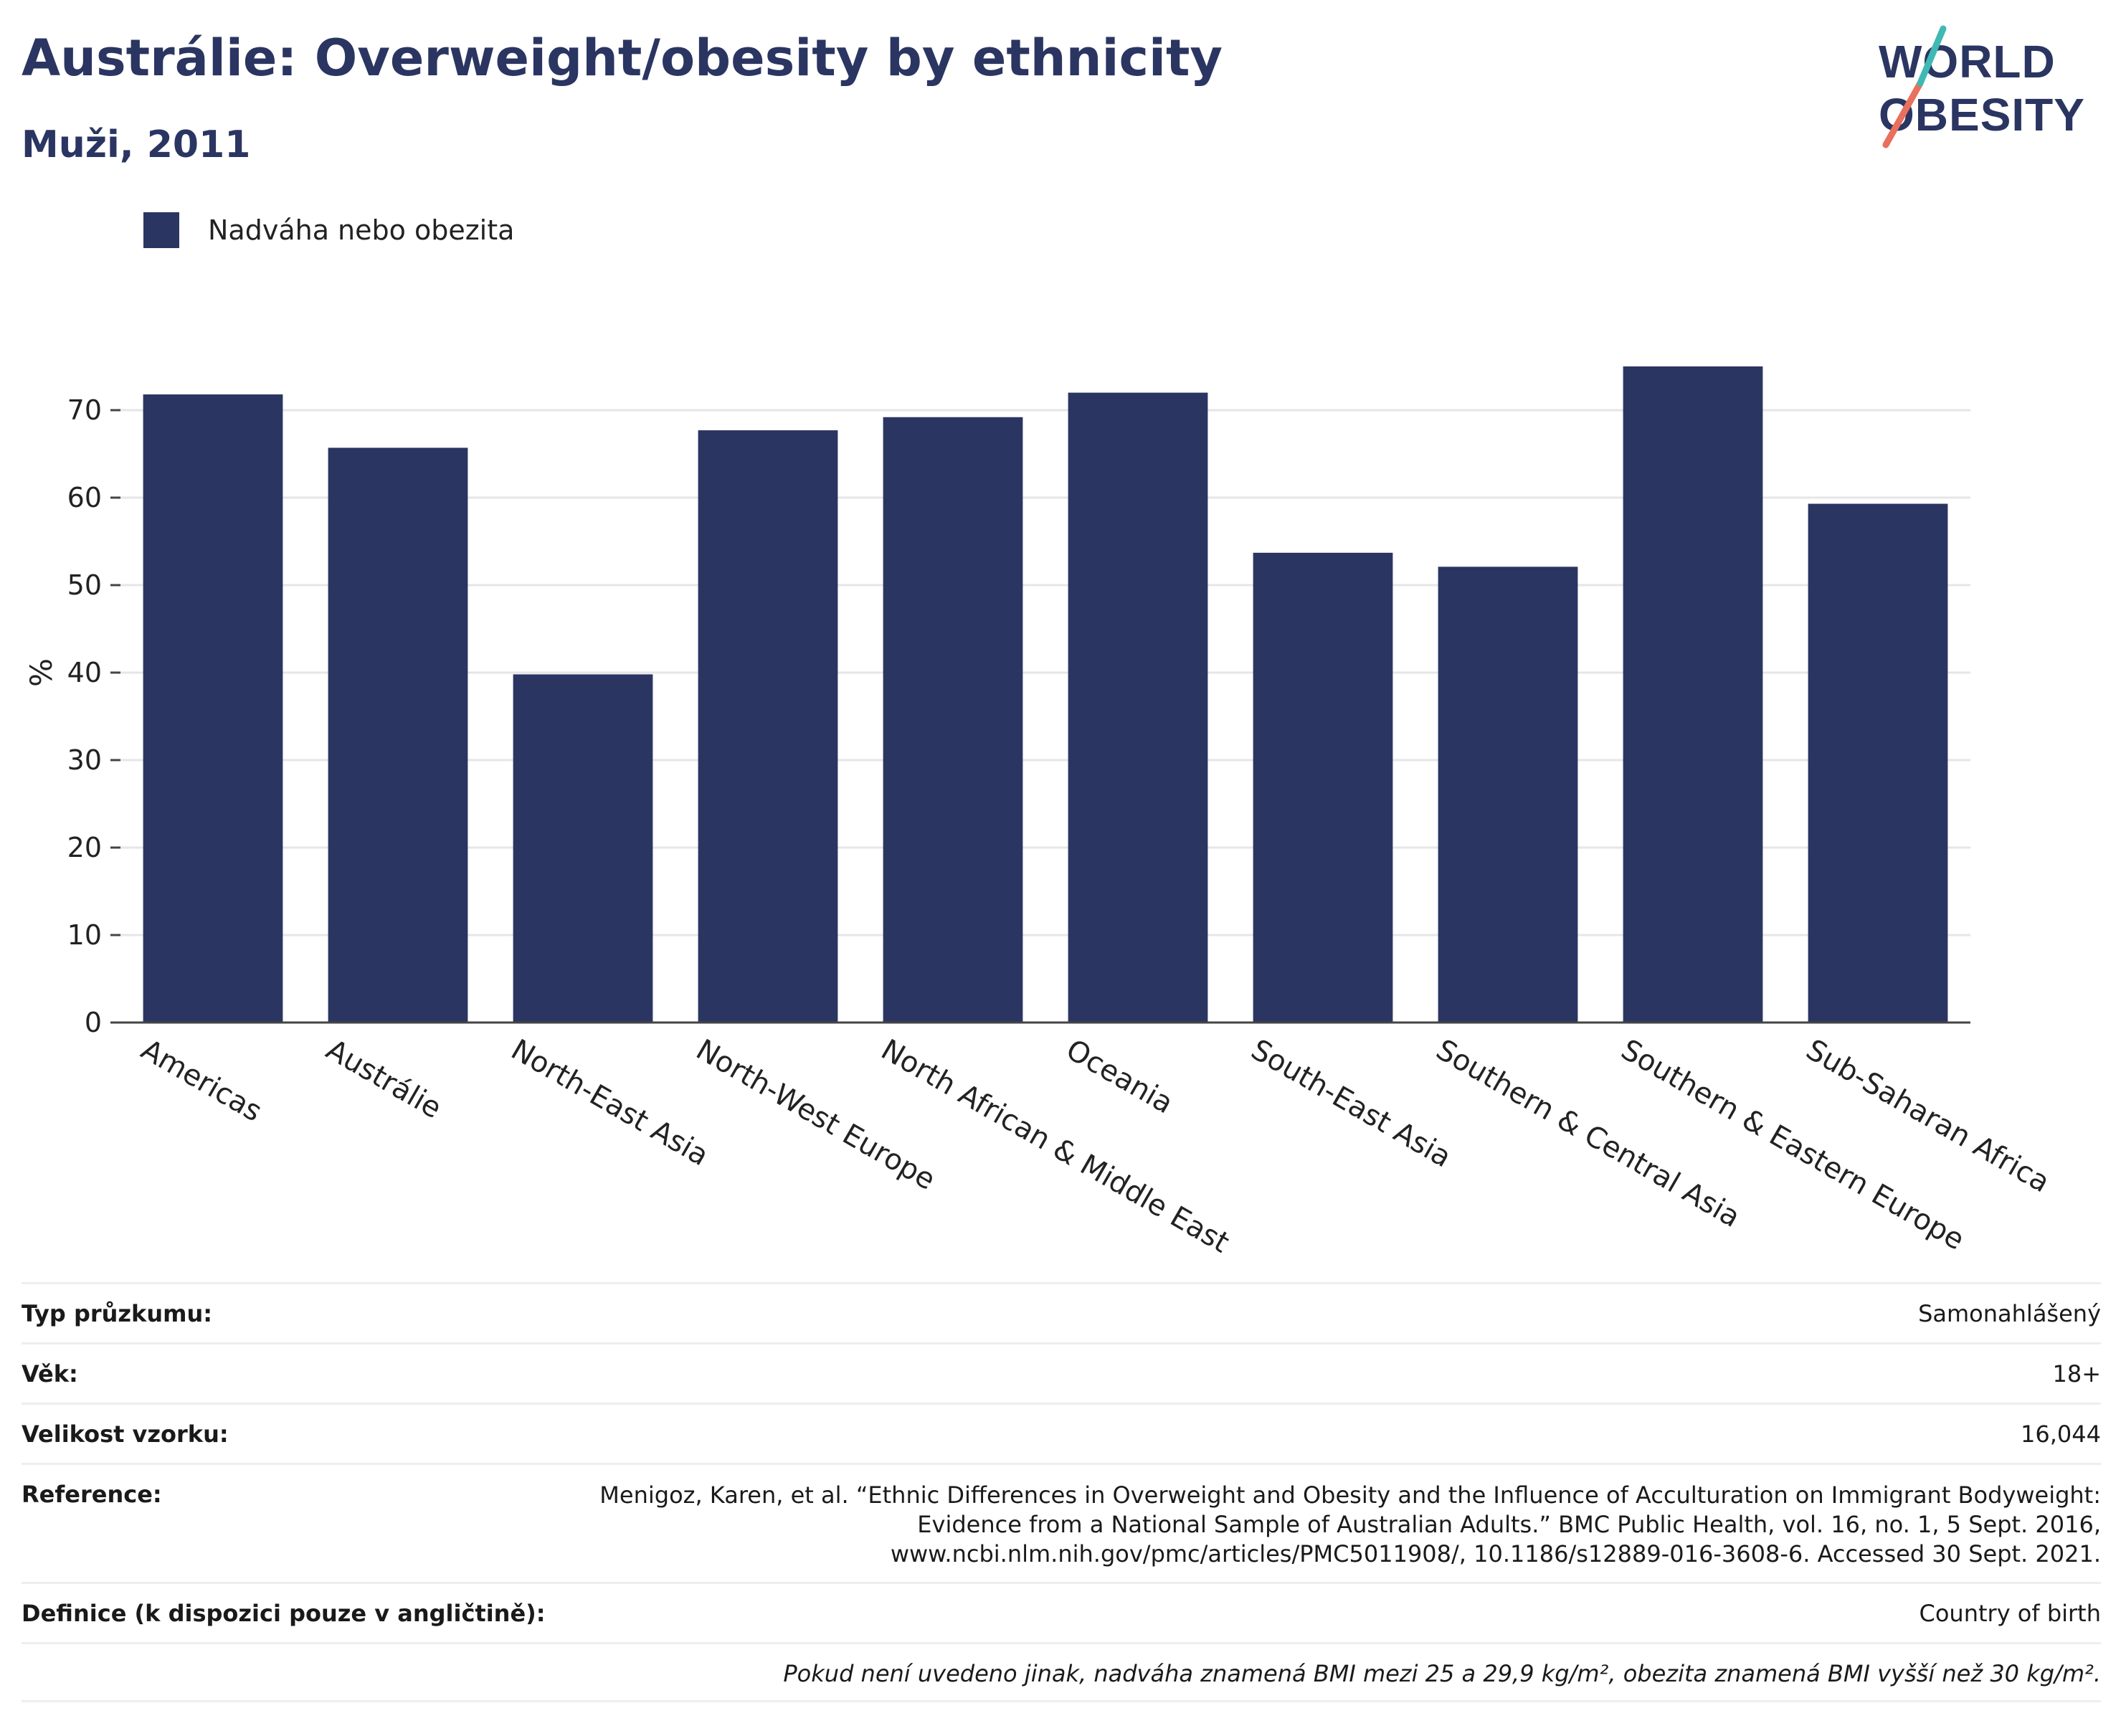 This screenshot has height=1736, width=2121. I want to click on info-value: 16,044, so click(2061, 1434).